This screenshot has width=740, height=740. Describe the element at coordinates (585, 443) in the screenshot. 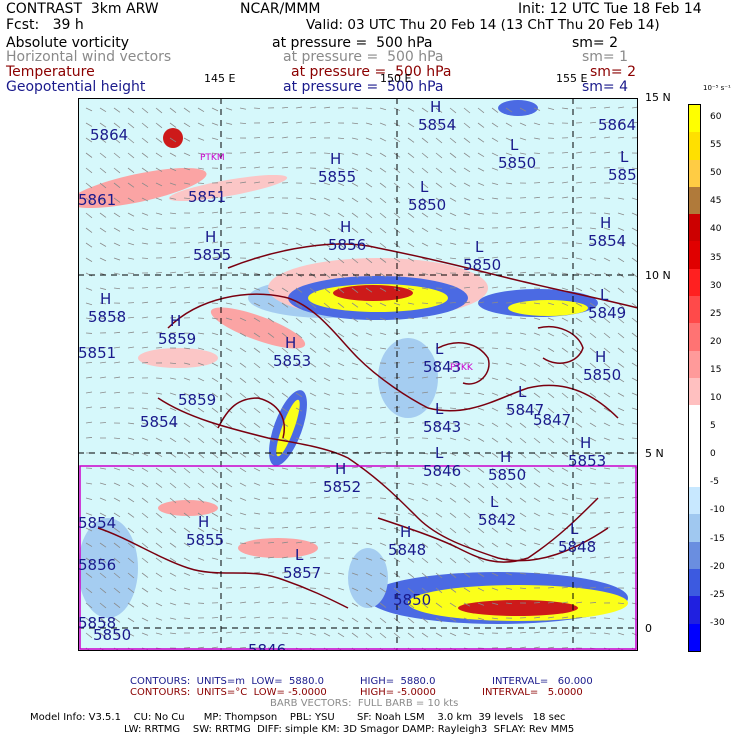

I see `high-marker: H` at that location.